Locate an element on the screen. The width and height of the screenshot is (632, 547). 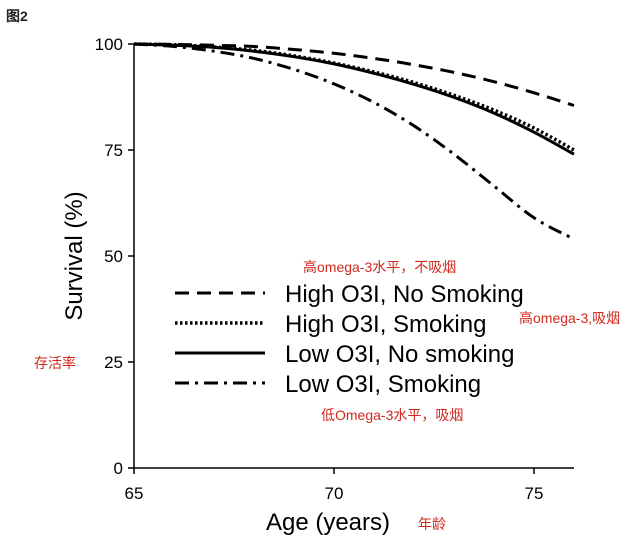
y-tick-label: 0 is located at coordinates (118, 468).